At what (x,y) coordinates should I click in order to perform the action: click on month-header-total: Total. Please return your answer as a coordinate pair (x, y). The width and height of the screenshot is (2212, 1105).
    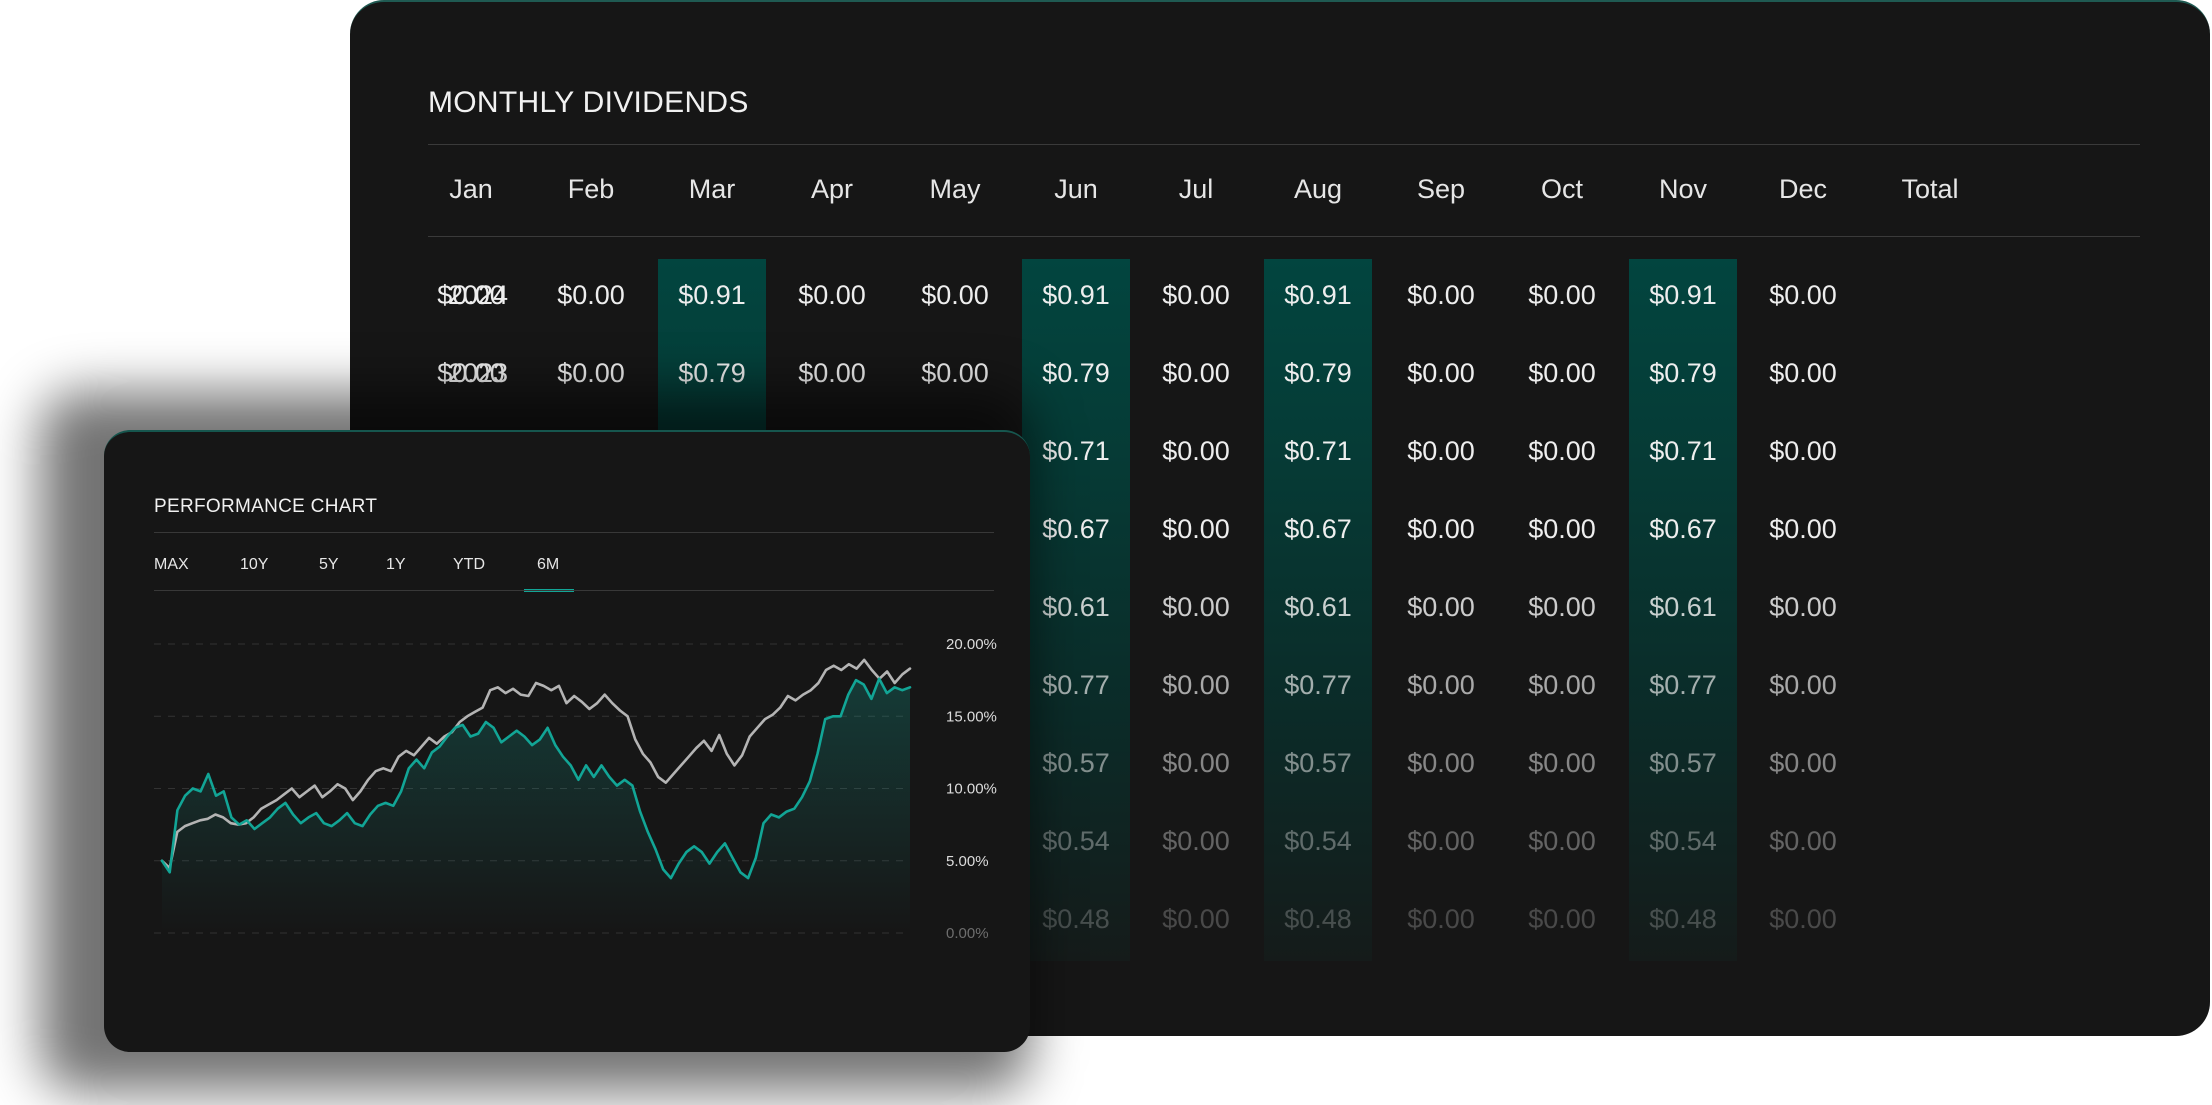
    Looking at the image, I should click on (1930, 189).